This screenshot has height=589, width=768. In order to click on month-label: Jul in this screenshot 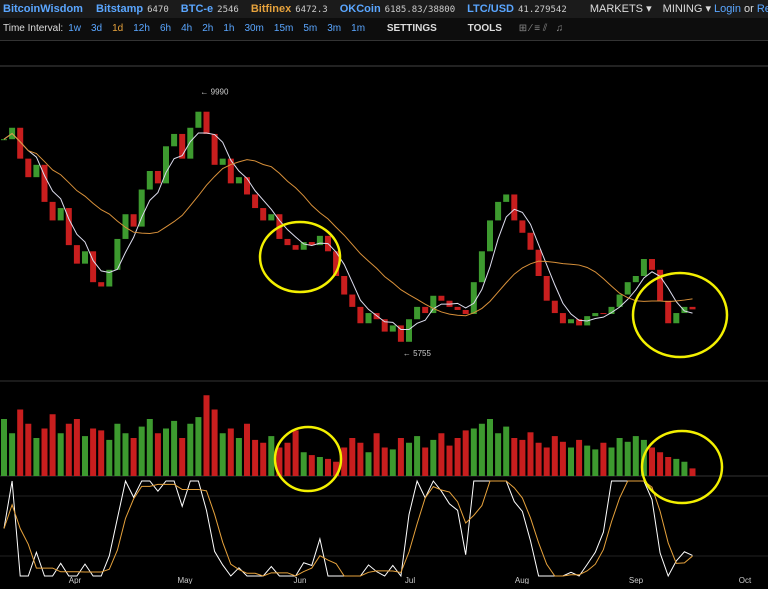, I will do `click(410, 580)`.